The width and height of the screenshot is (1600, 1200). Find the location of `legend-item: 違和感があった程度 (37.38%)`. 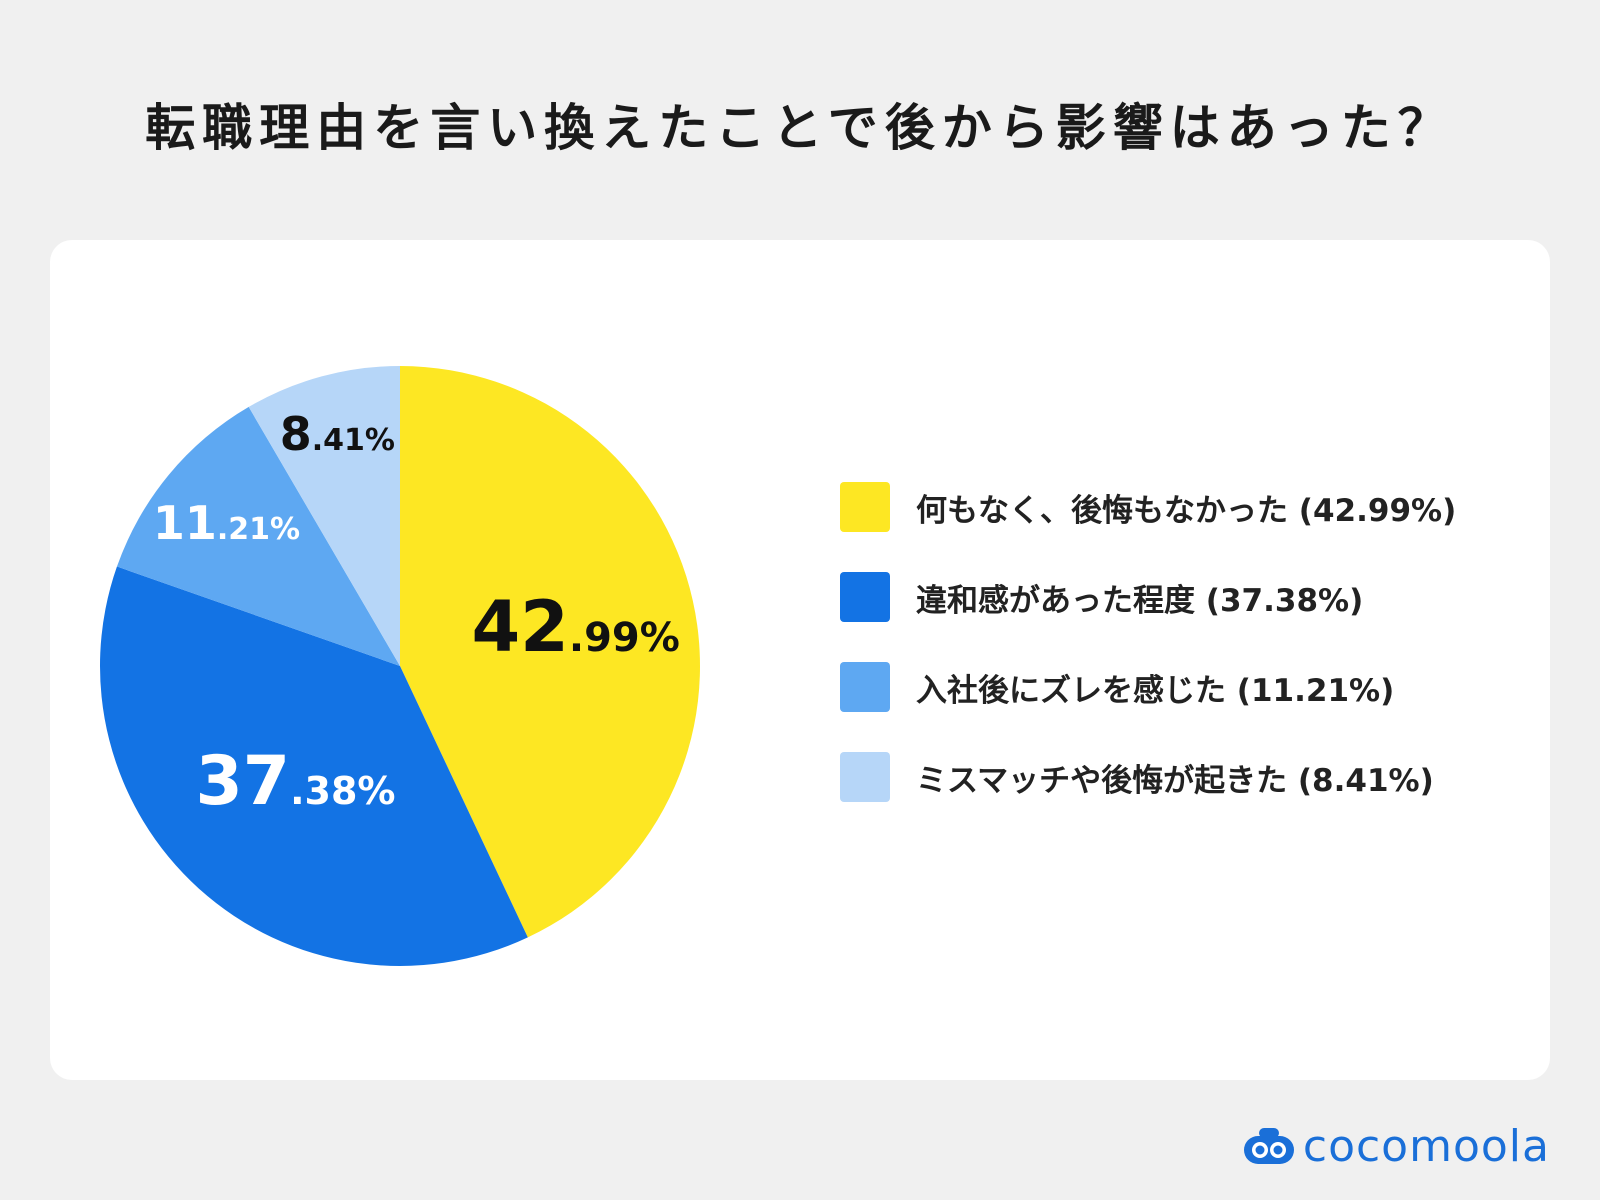

legend-item: 違和感があった程度 (37.38%) is located at coordinates (1148, 597).